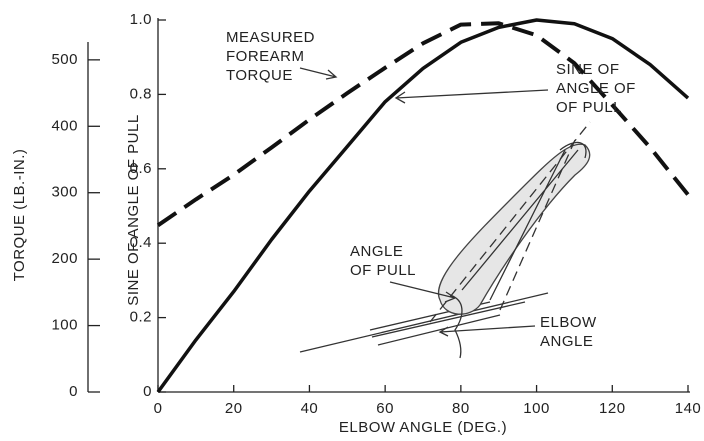  I want to click on y-tick-label: 1.0, so click(141, 19).